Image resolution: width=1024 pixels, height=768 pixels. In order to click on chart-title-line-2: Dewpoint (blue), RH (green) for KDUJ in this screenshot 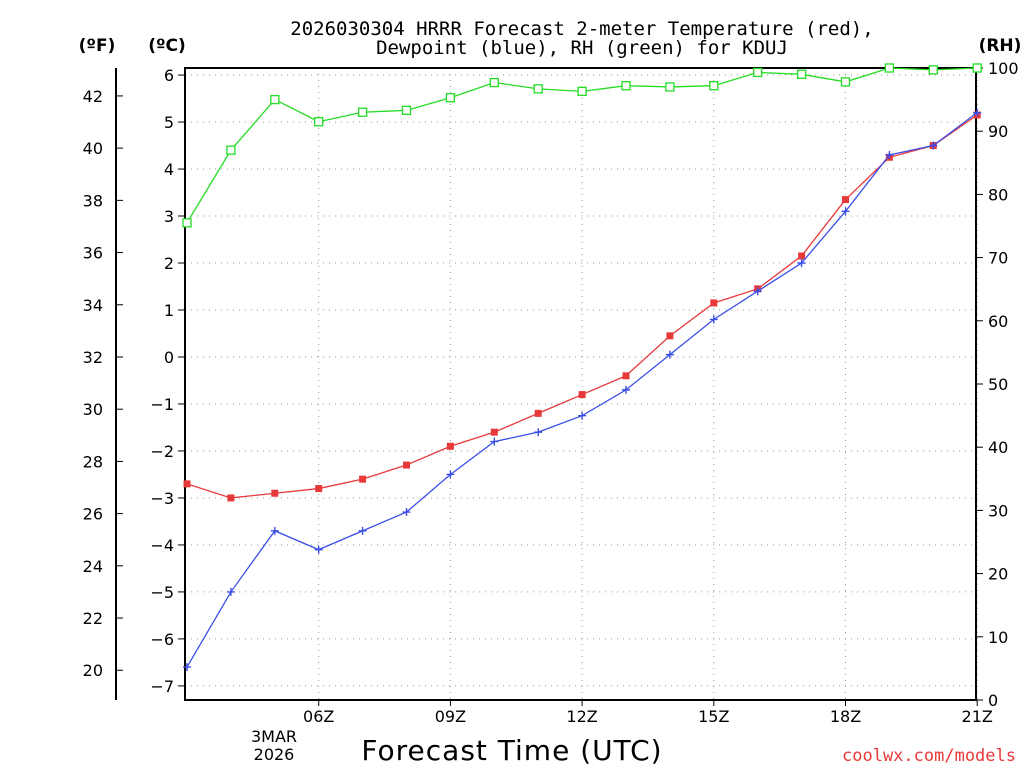, I will do `click(582, 48)`.